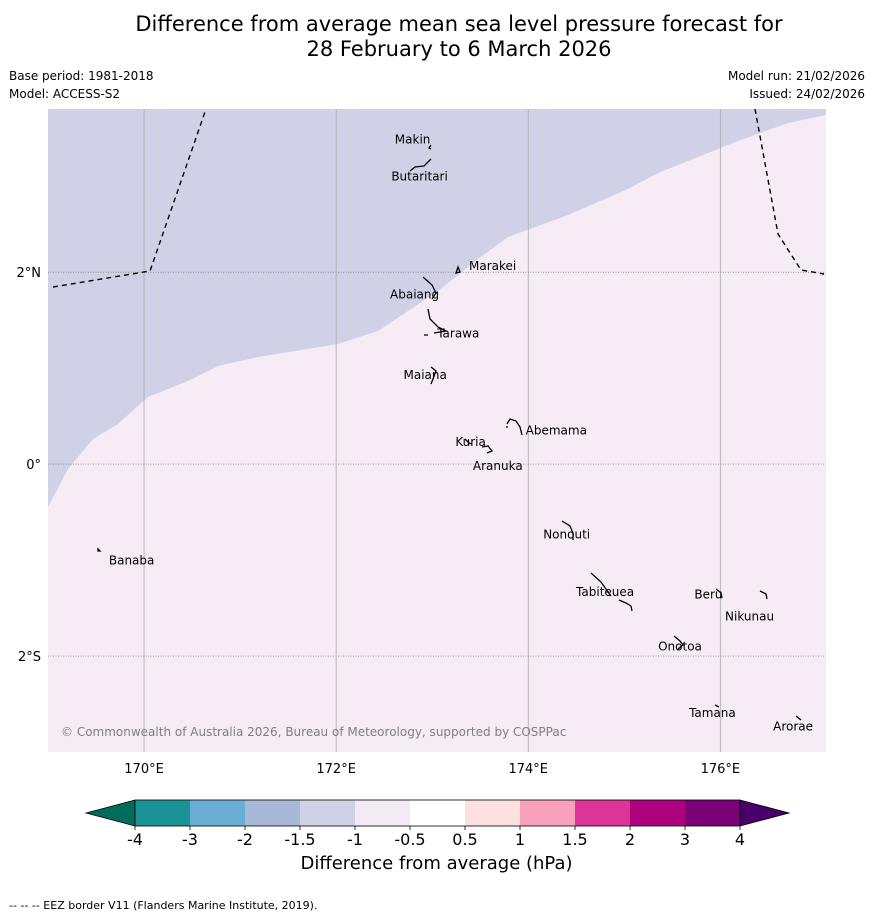 This screenshot has height=919, width=873. What do you see at coordinates (419, 176) in the screenshot?
I see `island-label-butaritari: Butaritari` at bounding box center [419, 176].